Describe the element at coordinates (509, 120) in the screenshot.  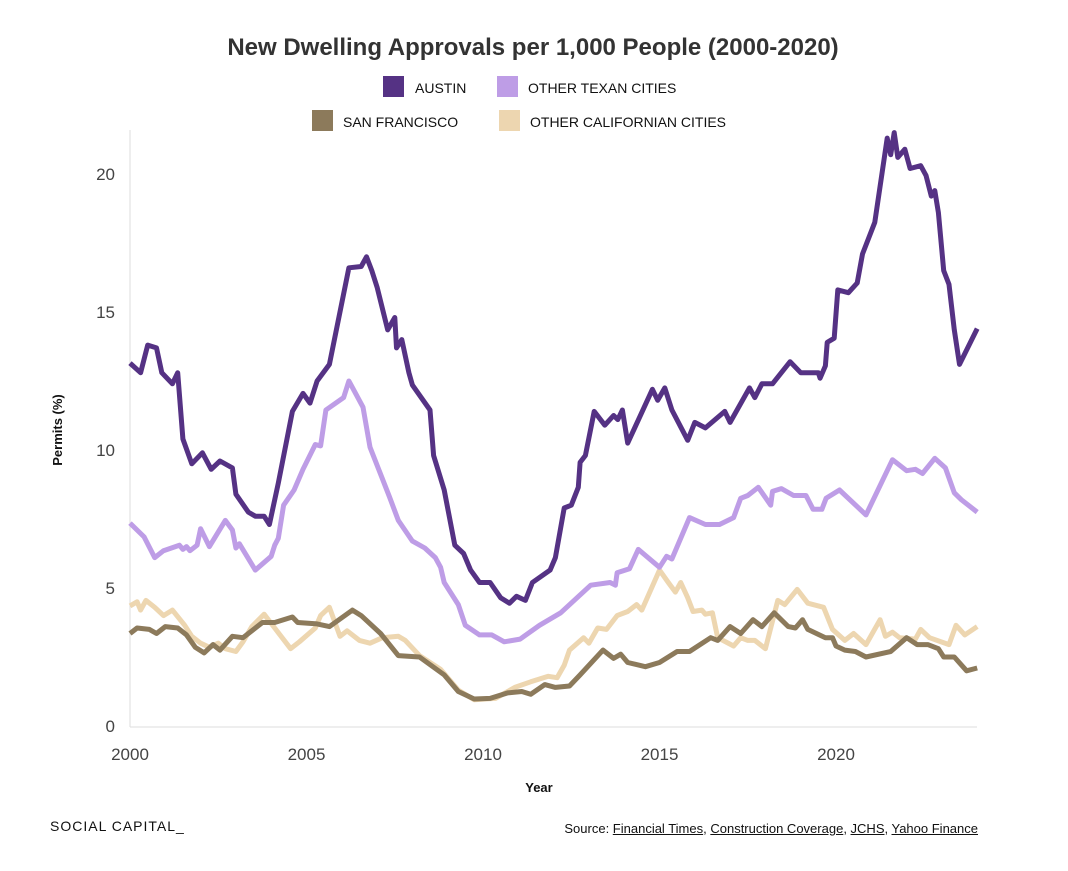
I see `legend-swatch-other-californian` at that location.